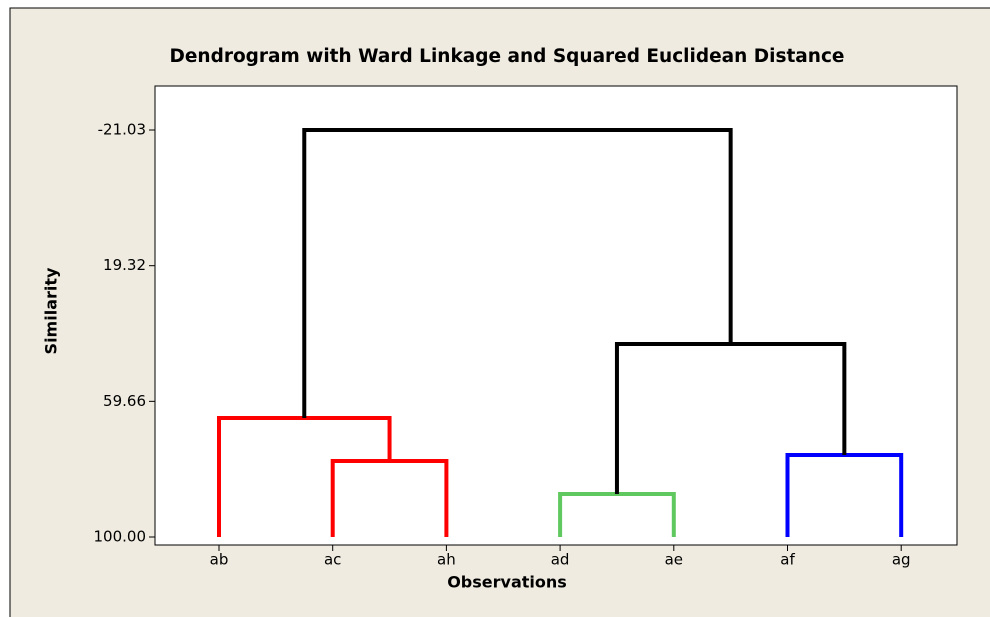  I want to click on x-tick-label: ae, so click(674, 560).